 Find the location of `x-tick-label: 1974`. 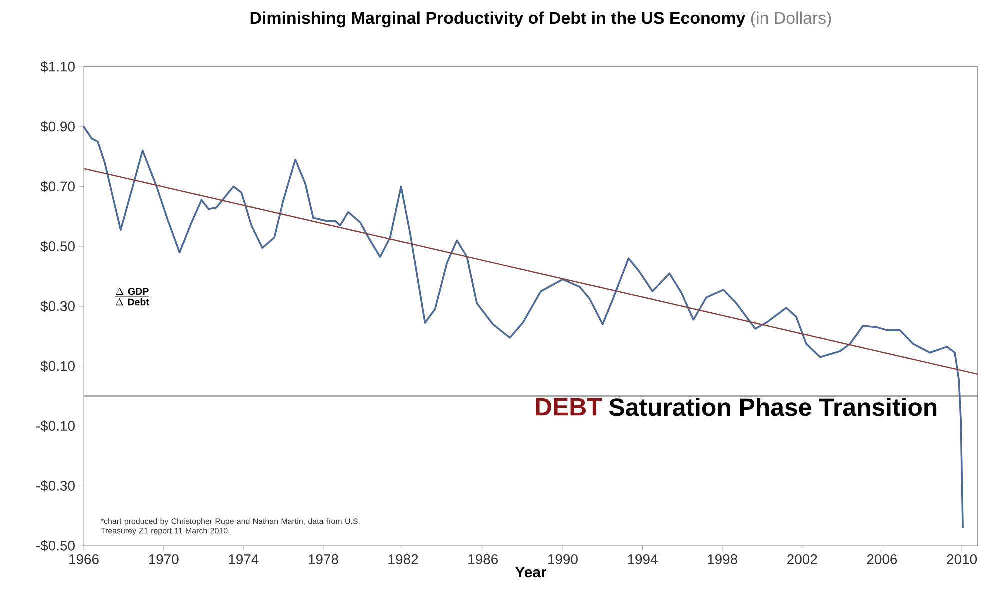

x-tick-label: 1974 is located at coordinates (244, 559).